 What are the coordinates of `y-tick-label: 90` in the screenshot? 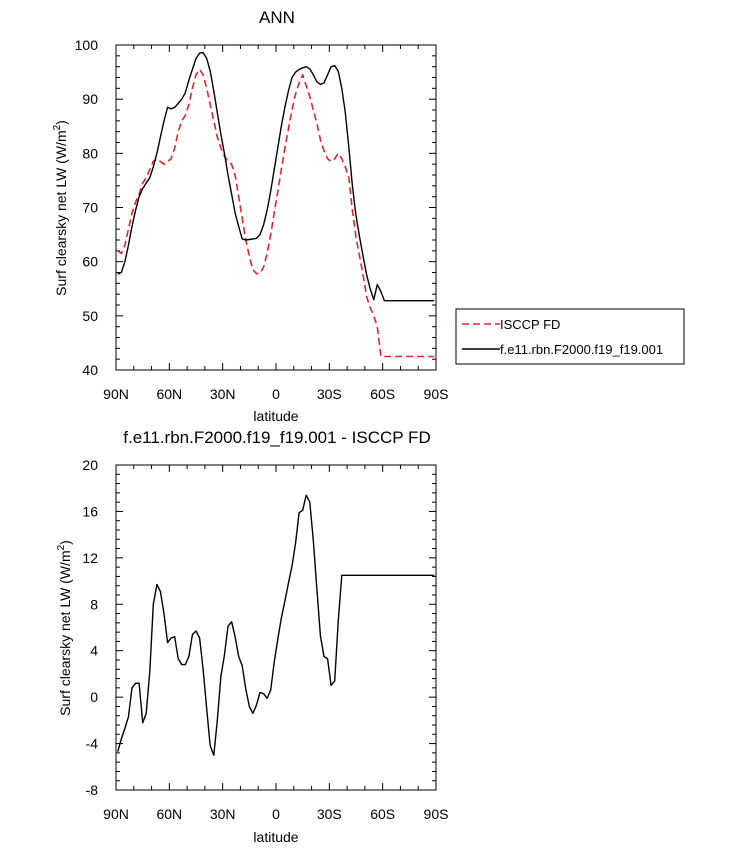 It's located at (90, 99).